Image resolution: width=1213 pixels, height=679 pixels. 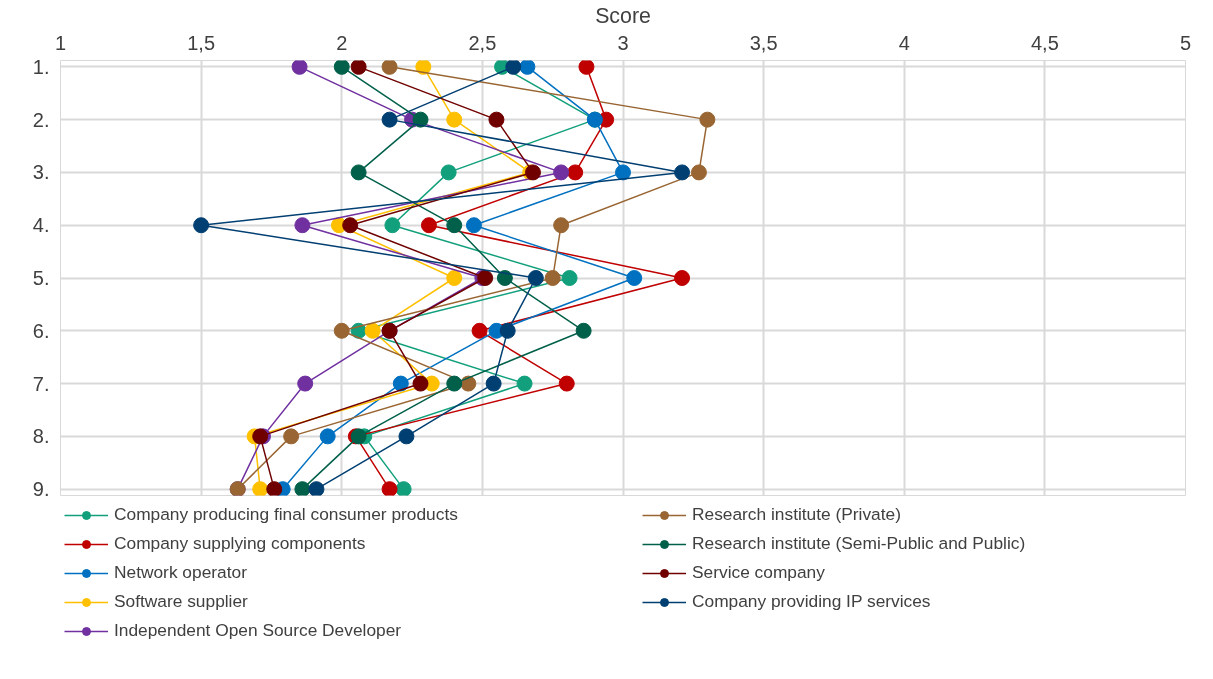 I want to click on y-tick-label: 7., so click(x=41, y=383).